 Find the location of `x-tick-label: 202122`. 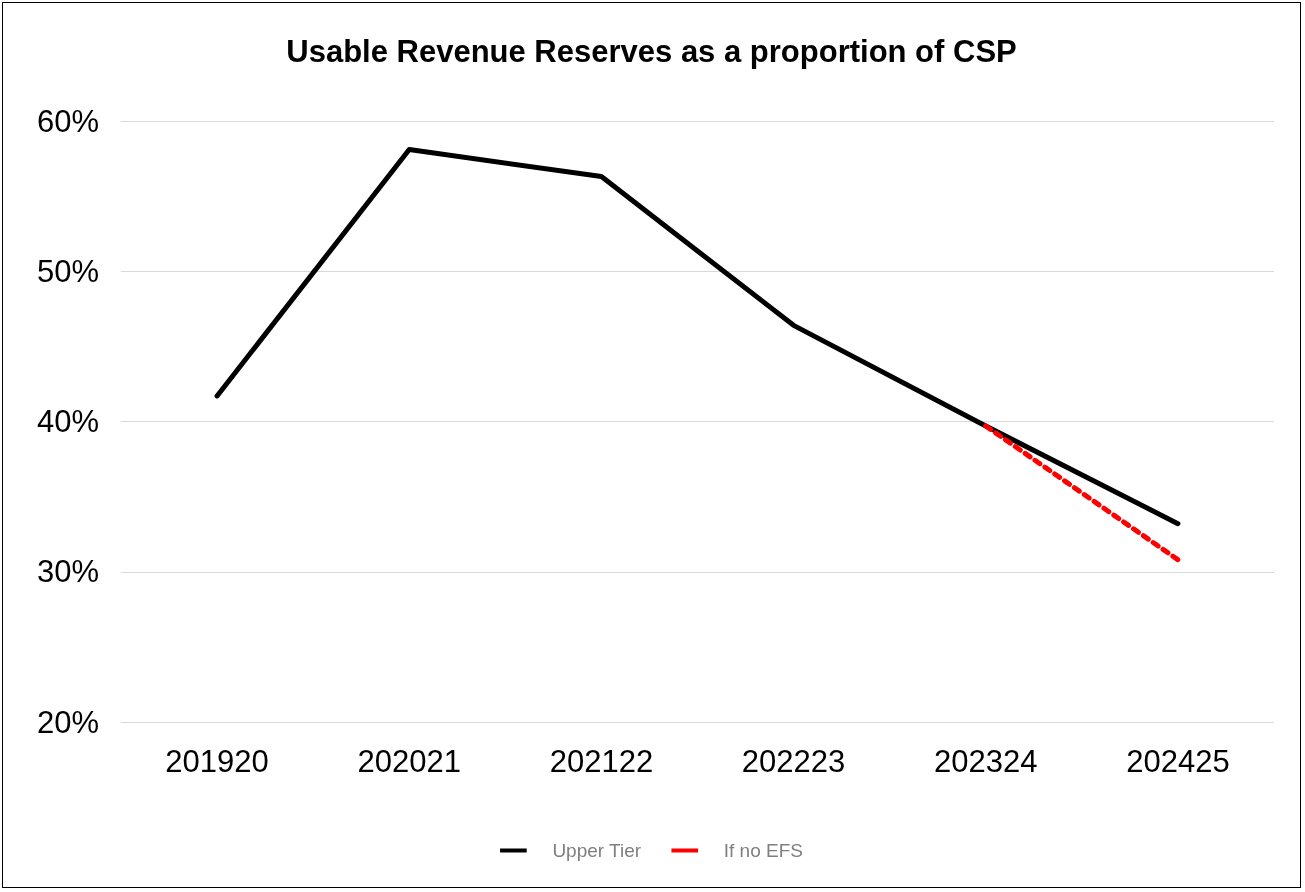

x-tick-label: 202122 is located at coordinates (601, 761).